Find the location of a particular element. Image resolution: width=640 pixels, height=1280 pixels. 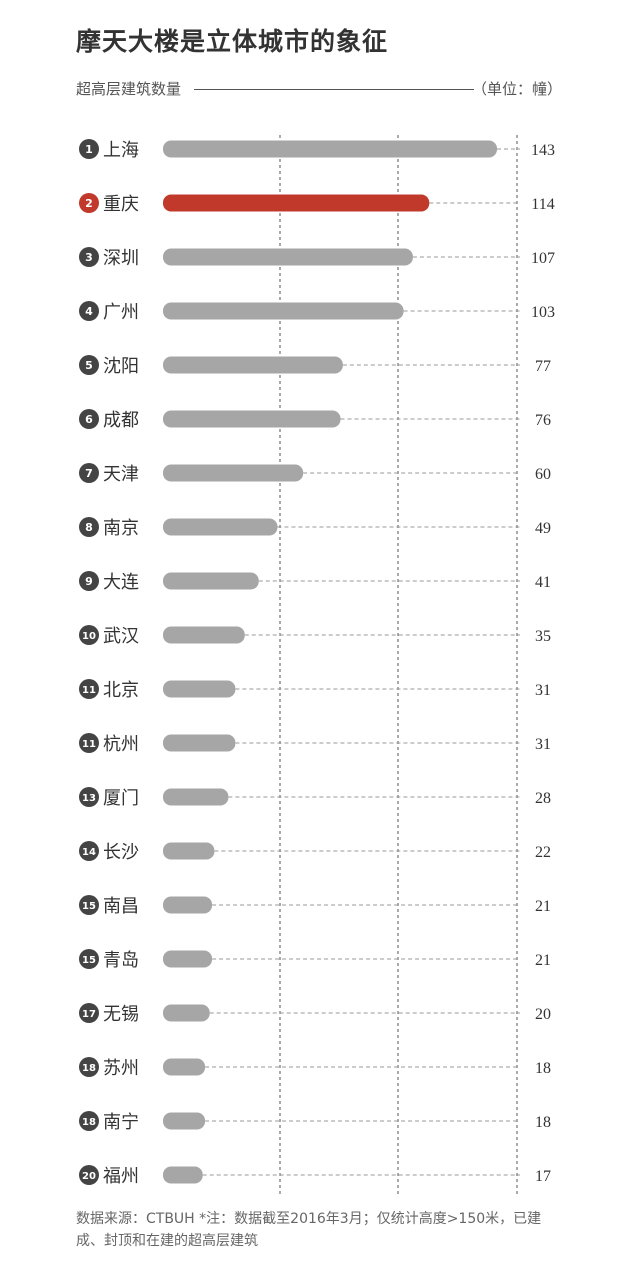

city-label: 南宁 is located at coordinates (121, 1122).